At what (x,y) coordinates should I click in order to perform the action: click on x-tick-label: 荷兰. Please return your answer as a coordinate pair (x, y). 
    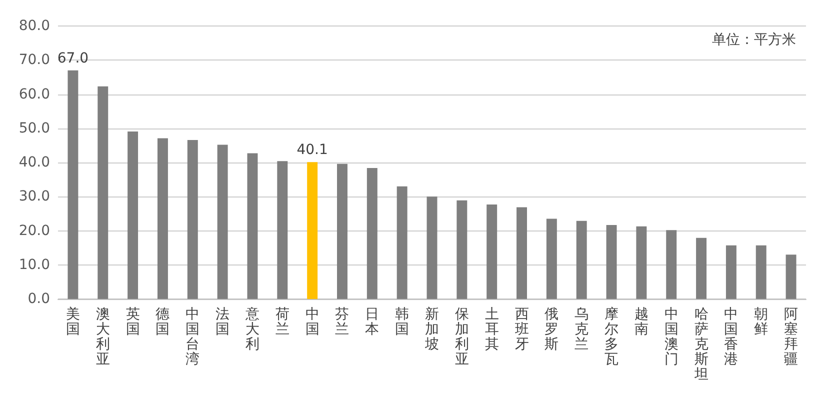
    Looking at the image, I should click on (282, 322).